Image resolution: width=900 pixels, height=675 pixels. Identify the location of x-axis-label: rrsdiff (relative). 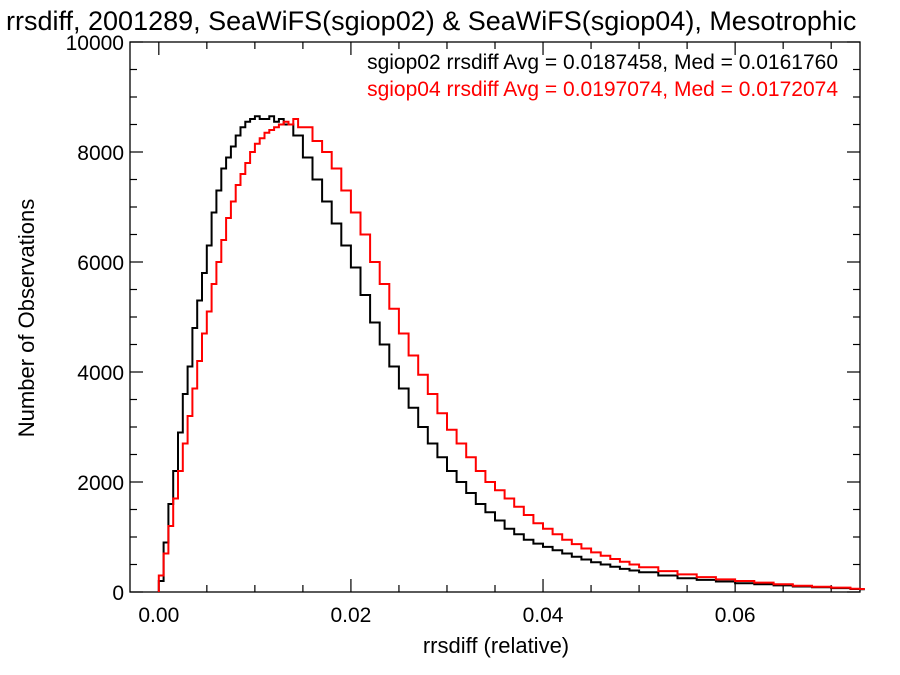
(496, 645).